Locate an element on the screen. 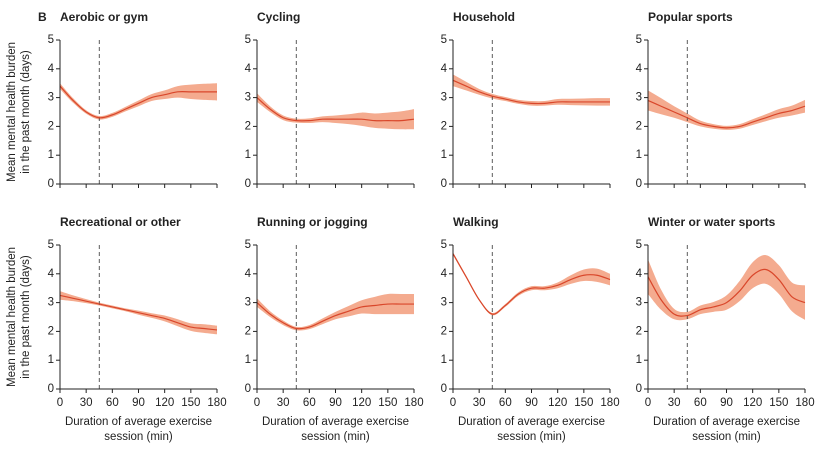 Image resolution: width=822 pixels, height=461 pixels. panel-label: B is located at coordinates (42, 17).